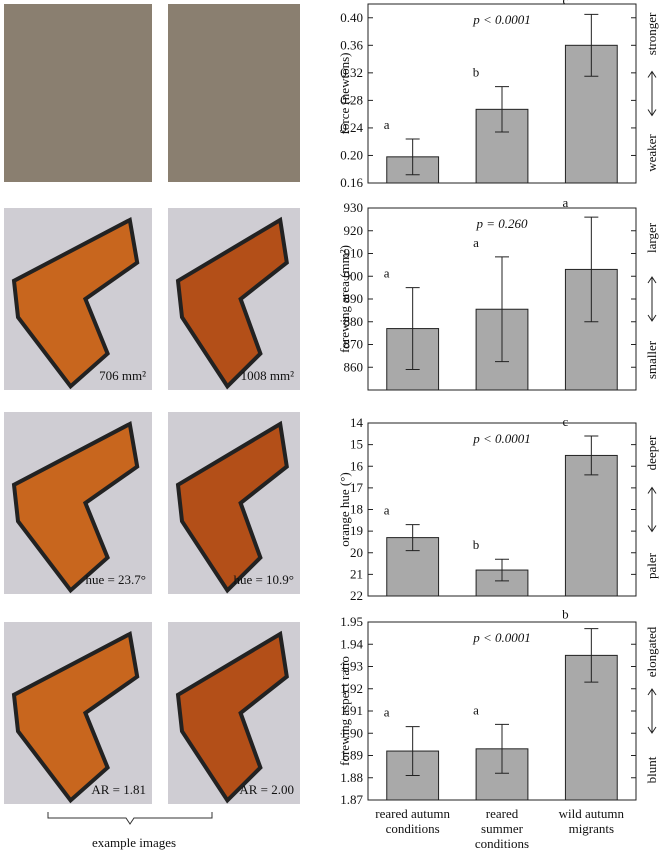 Image resolution: width=664 pixels, height=859 pixels. Describe the element at coordinates (351, 777) in the screenshot. I see `y-tick-label: 1.88` at that location.